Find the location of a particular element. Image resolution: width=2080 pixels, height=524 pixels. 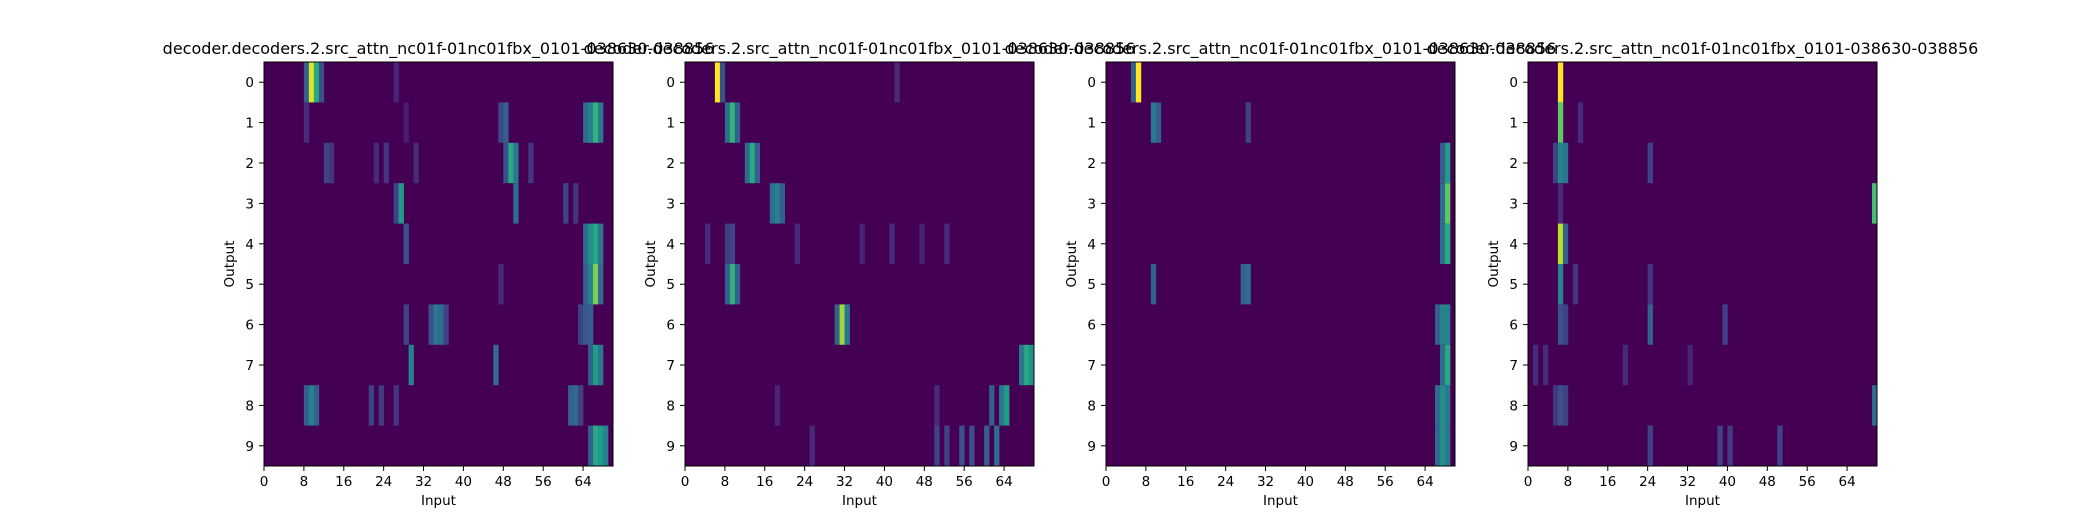

heatmap-background is located at coordinates (1702, 264).